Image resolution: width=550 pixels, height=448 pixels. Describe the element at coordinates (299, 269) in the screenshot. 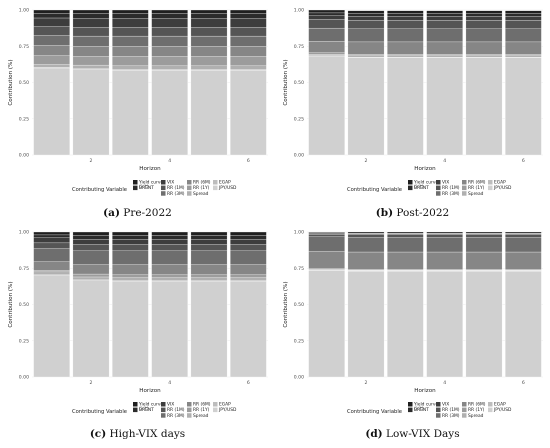

I see `y-tick-label: 0.75` at that location.